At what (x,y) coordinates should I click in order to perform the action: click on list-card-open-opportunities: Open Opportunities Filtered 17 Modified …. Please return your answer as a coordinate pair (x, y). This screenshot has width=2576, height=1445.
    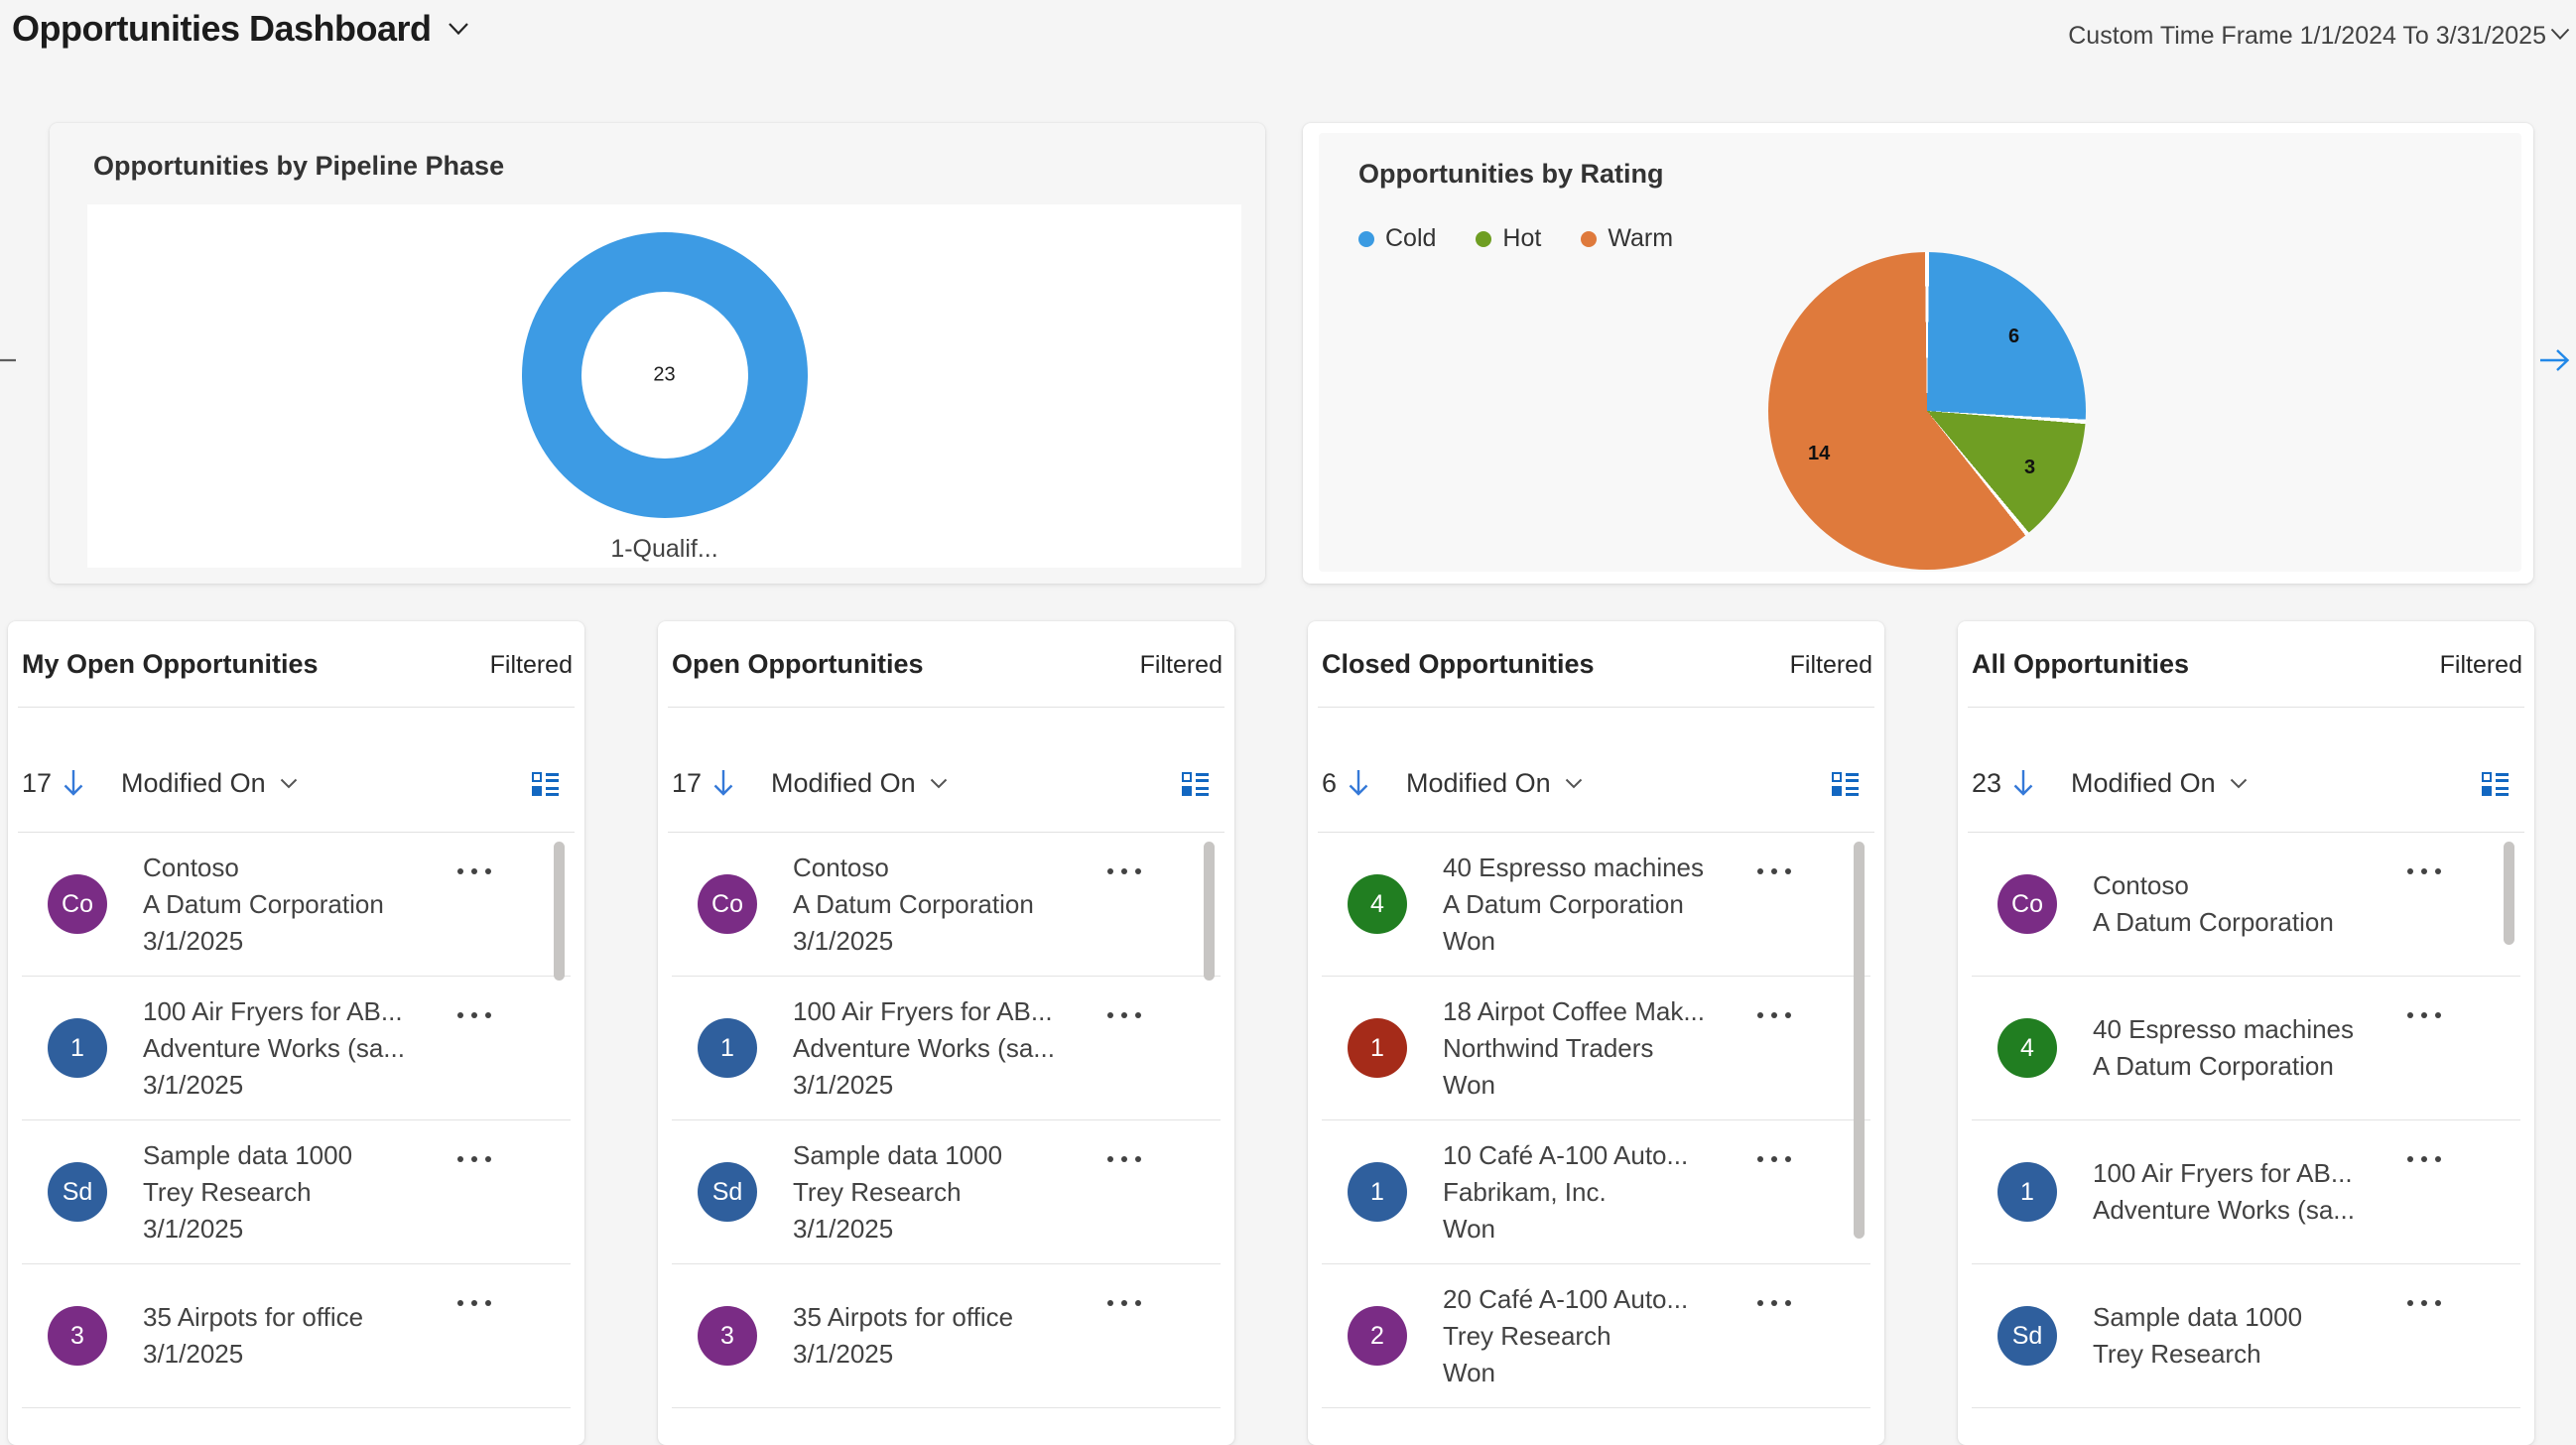
    Looking at the image, I should click on (946, 1033).